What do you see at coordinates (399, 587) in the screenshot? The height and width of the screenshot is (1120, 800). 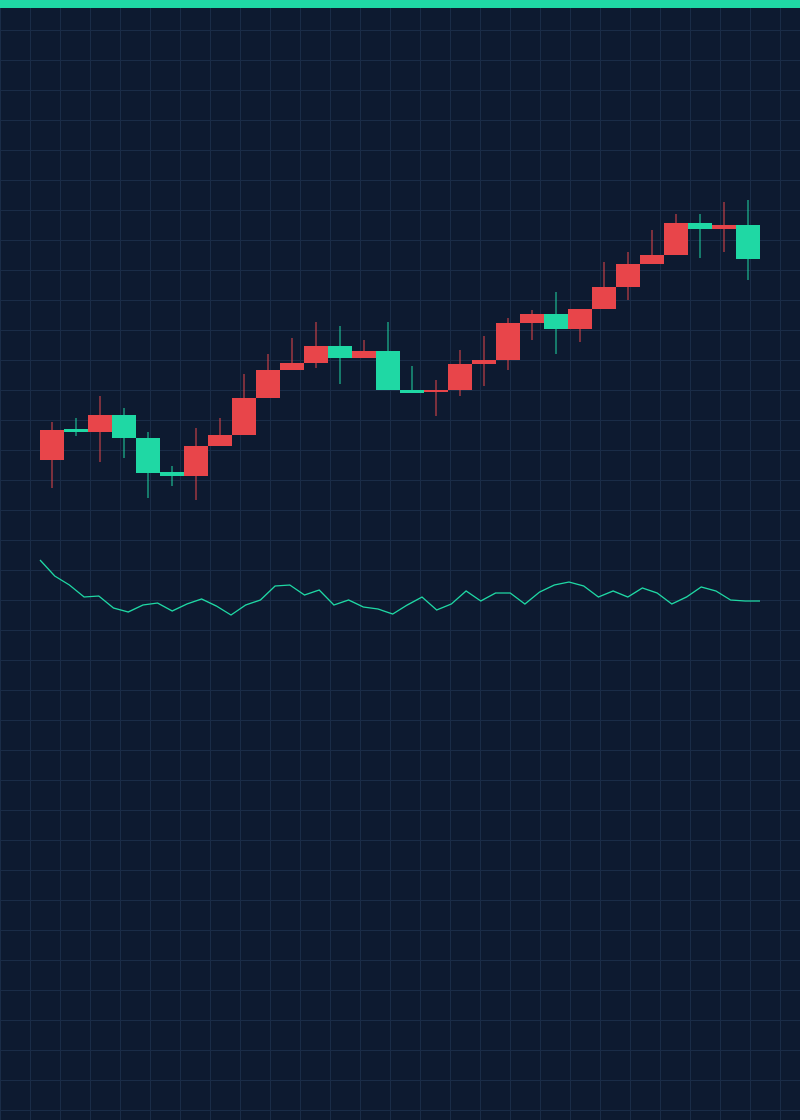 I see `line-series` at bounding box center [399, 587].